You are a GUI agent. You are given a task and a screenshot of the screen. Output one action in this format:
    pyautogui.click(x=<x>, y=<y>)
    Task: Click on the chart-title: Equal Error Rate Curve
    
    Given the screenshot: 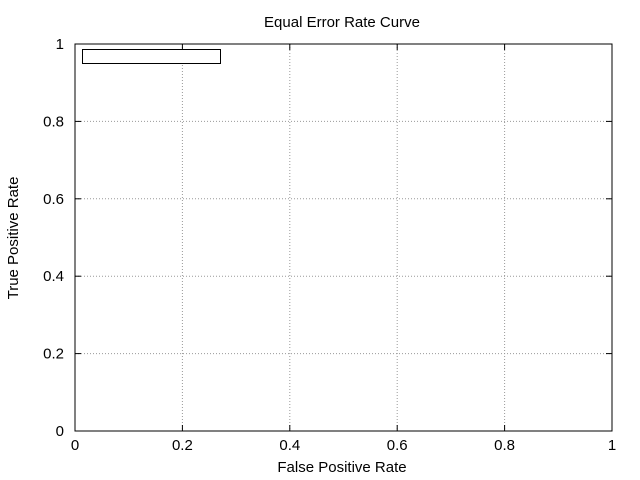 What is the action you would take?
    pyautogui.click(x=342, y=22)
    